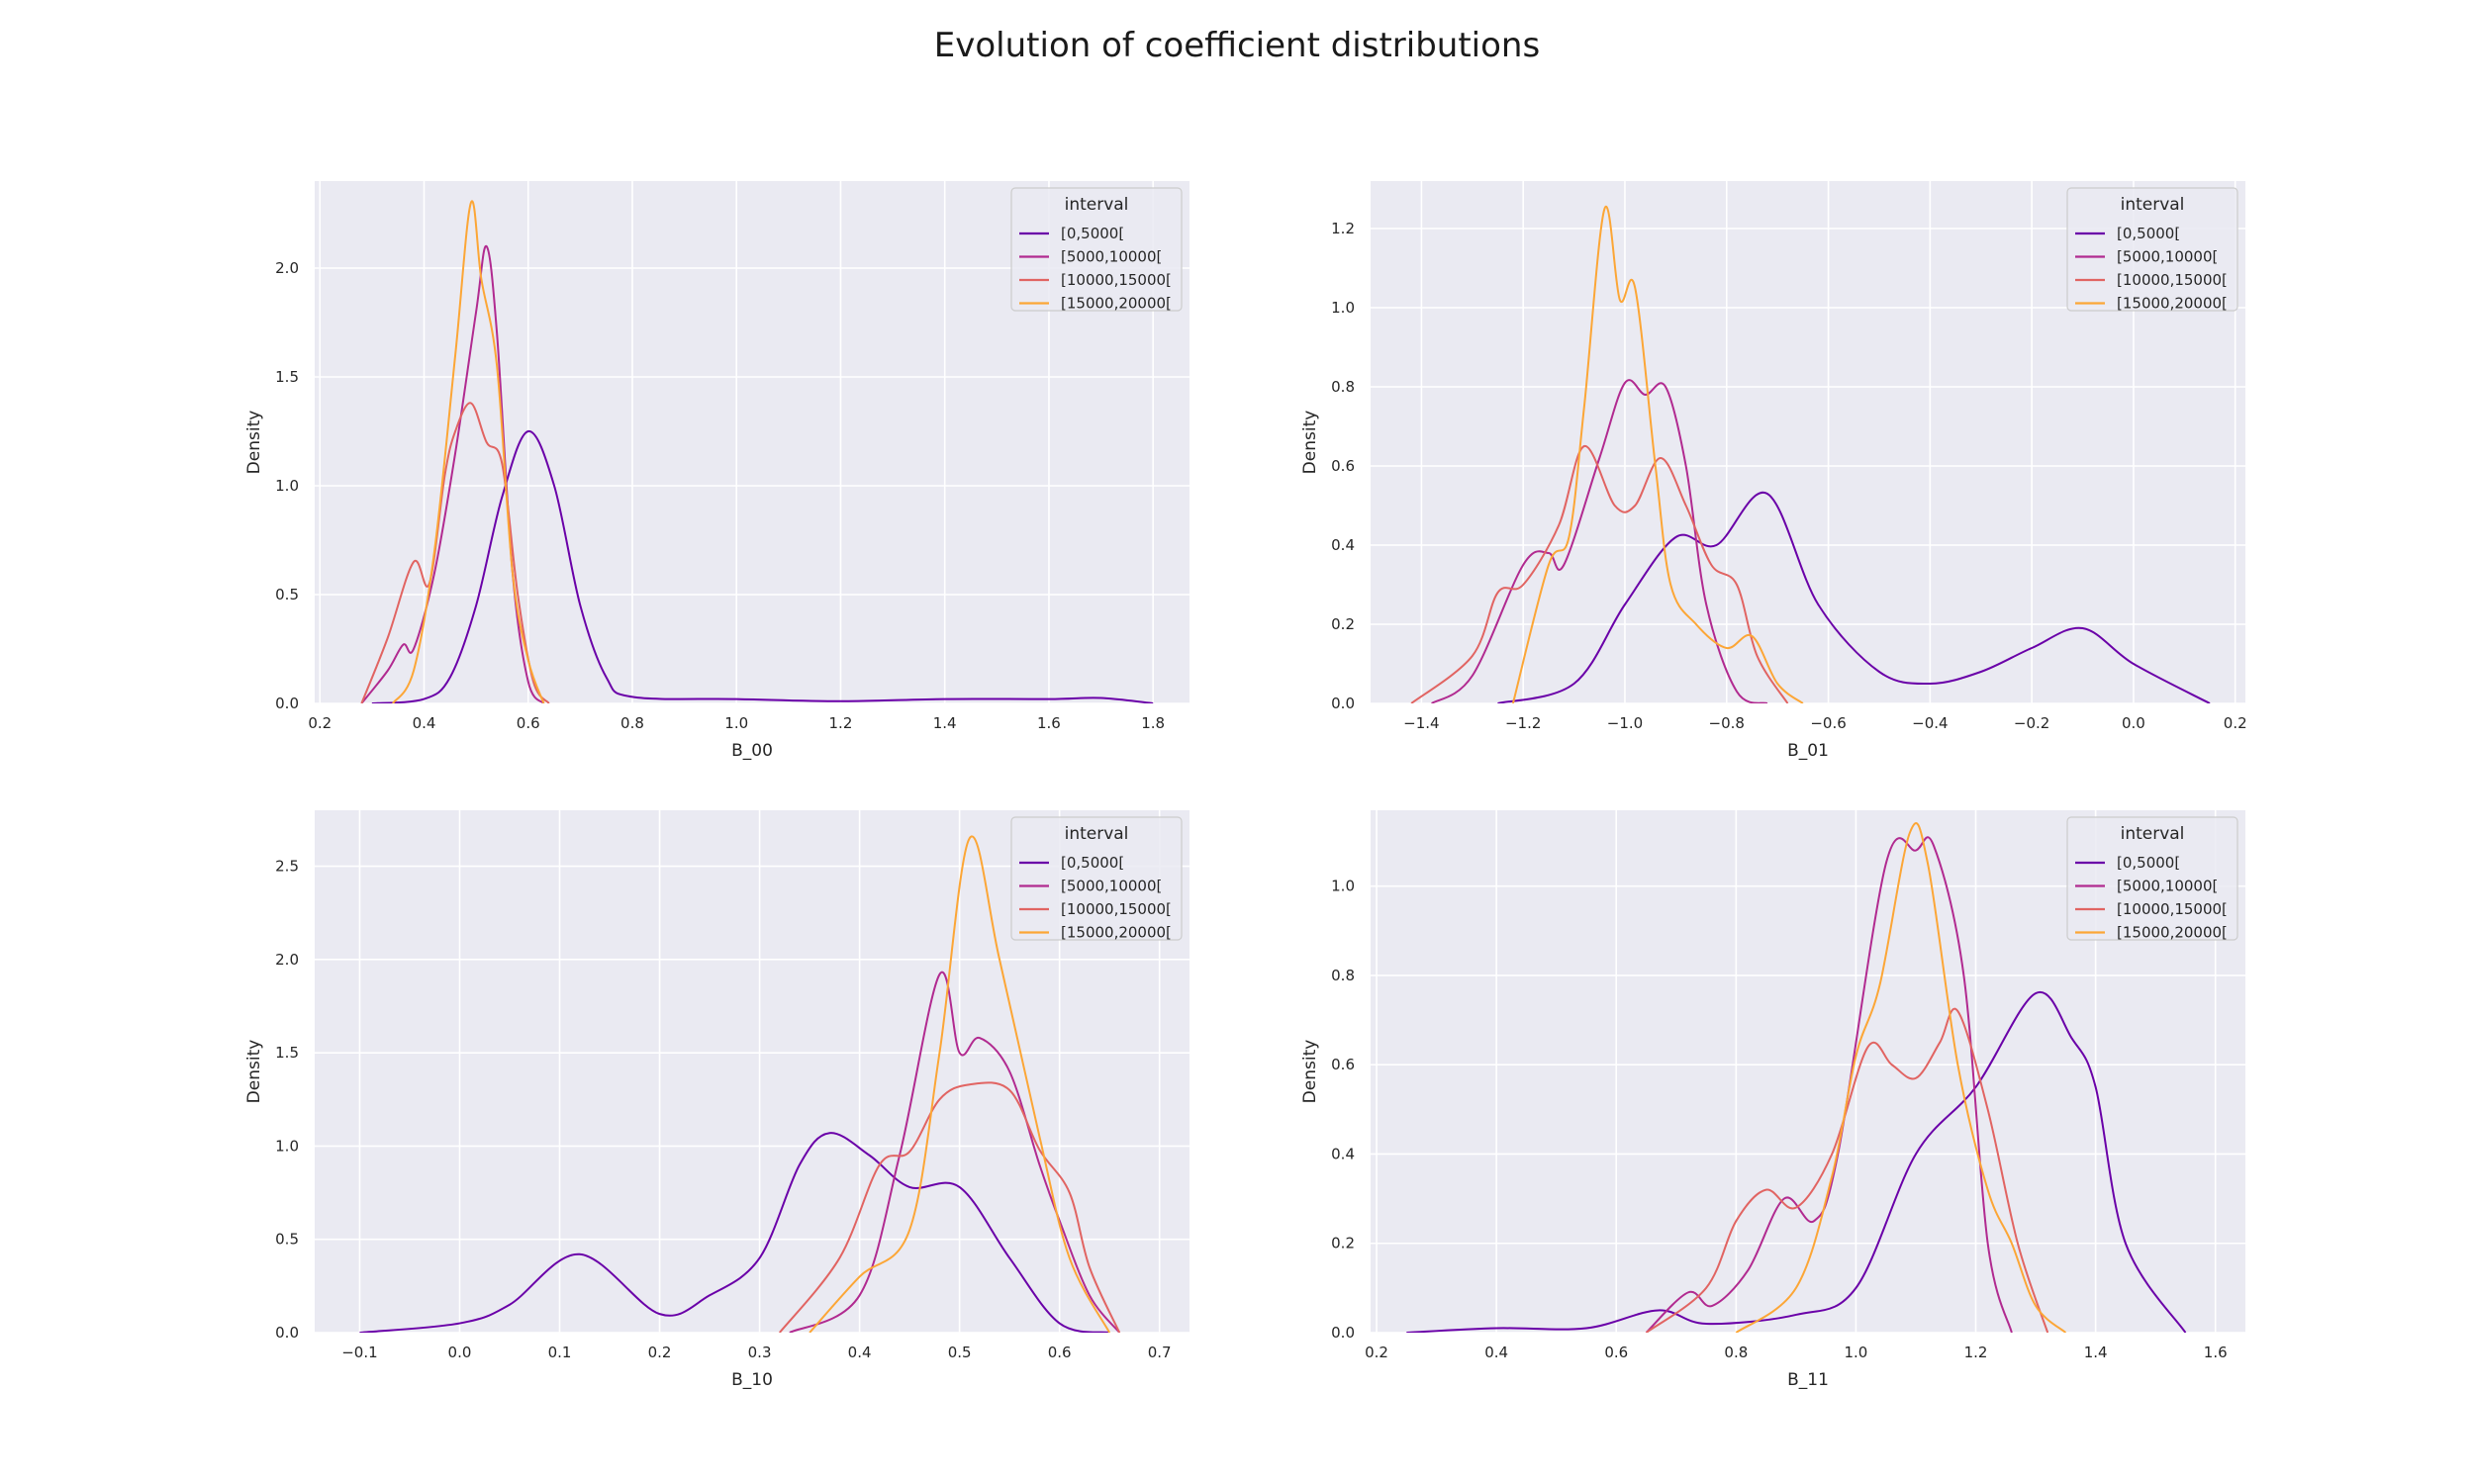 Image resolution: width=2474 pixels, height=1484 pixels. Describe the element at coordinates (752, 1380) in the screenshot. I see `x-axis-label: B_10` at that location.